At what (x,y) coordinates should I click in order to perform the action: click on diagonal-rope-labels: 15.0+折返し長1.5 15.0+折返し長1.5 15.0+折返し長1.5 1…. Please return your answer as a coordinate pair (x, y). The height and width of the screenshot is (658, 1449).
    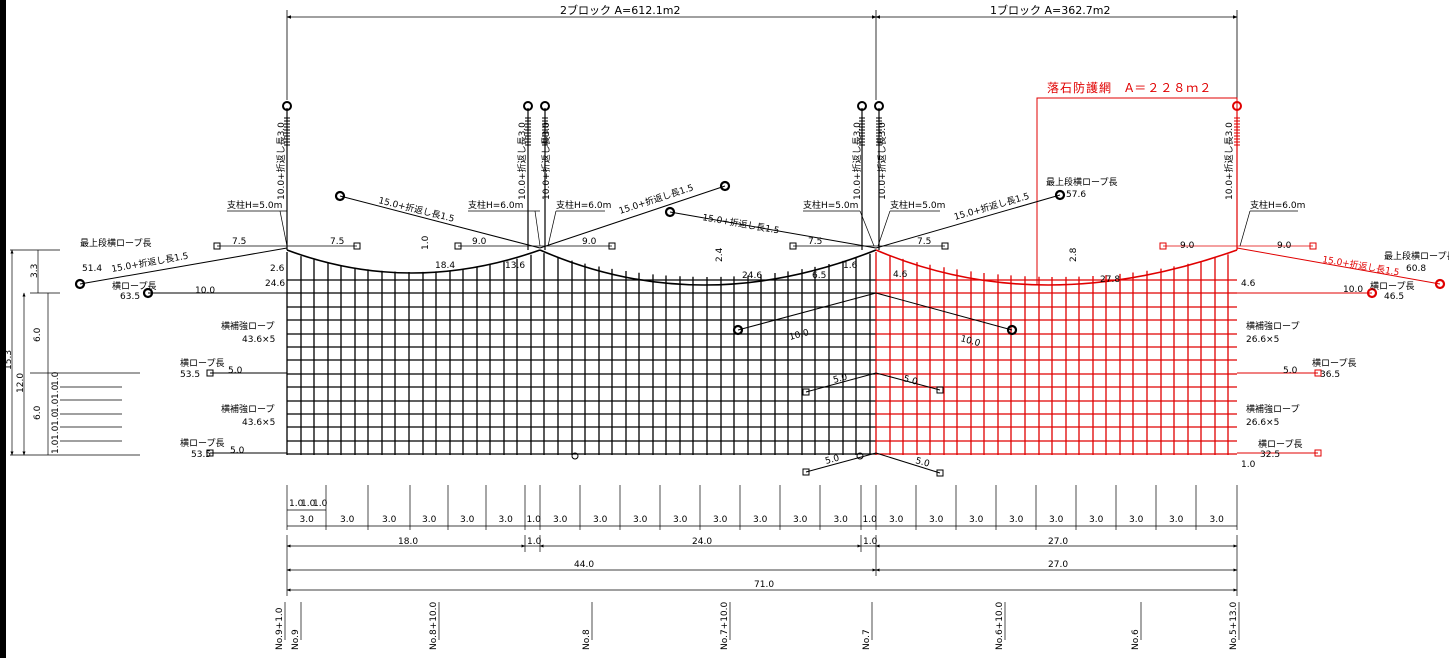
    Looking at the image, I should click on (755, 229).